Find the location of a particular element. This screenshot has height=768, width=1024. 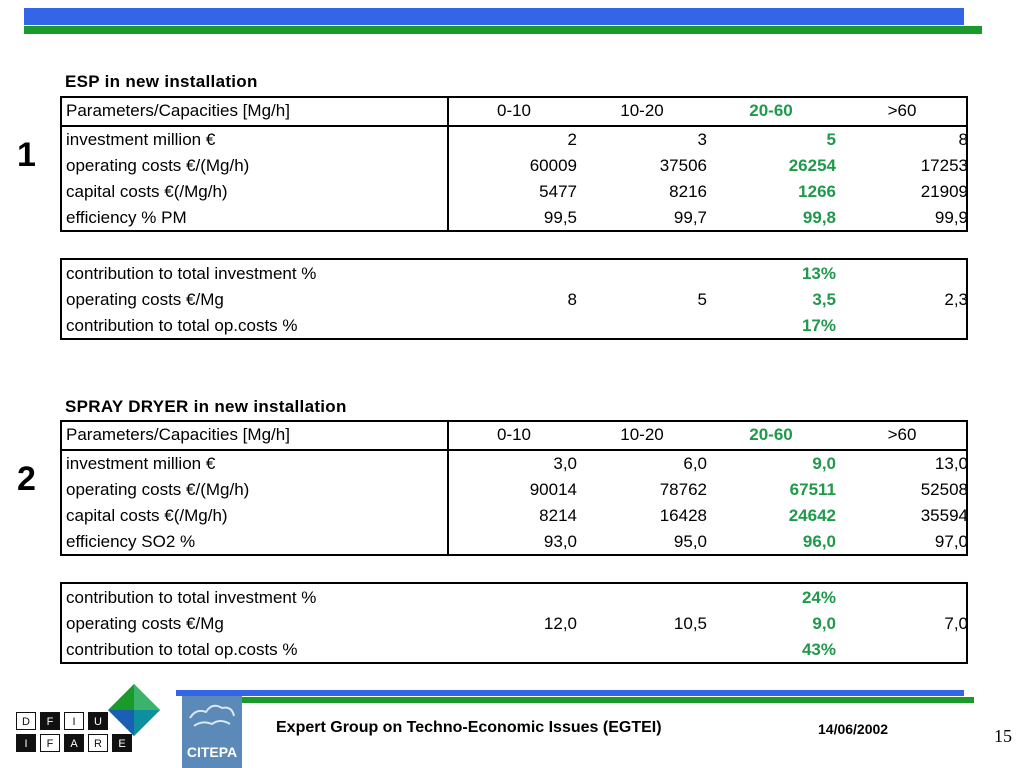

row-label: efficiency % PM is located at coordinates (126, 217).